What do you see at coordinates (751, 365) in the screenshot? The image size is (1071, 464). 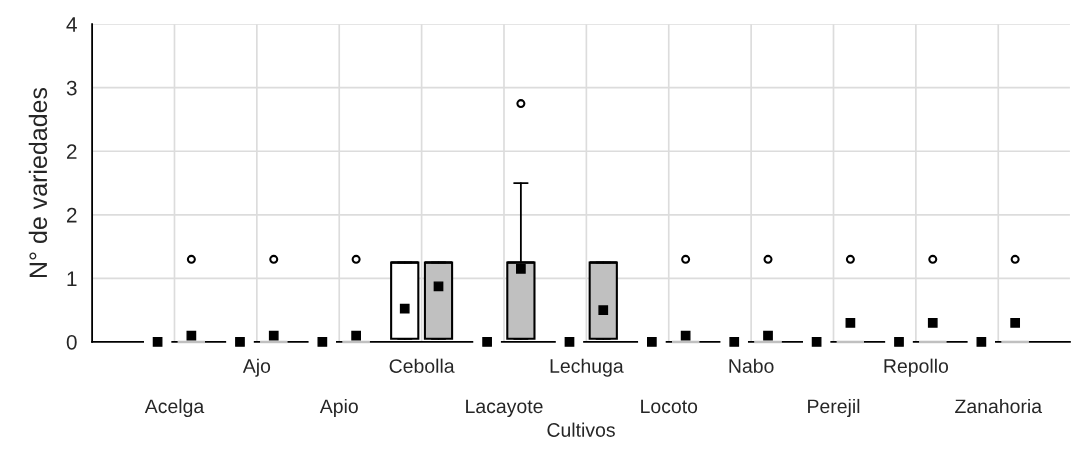 I see `x-tick-label: Nabo` at bounding box center [751, 365].